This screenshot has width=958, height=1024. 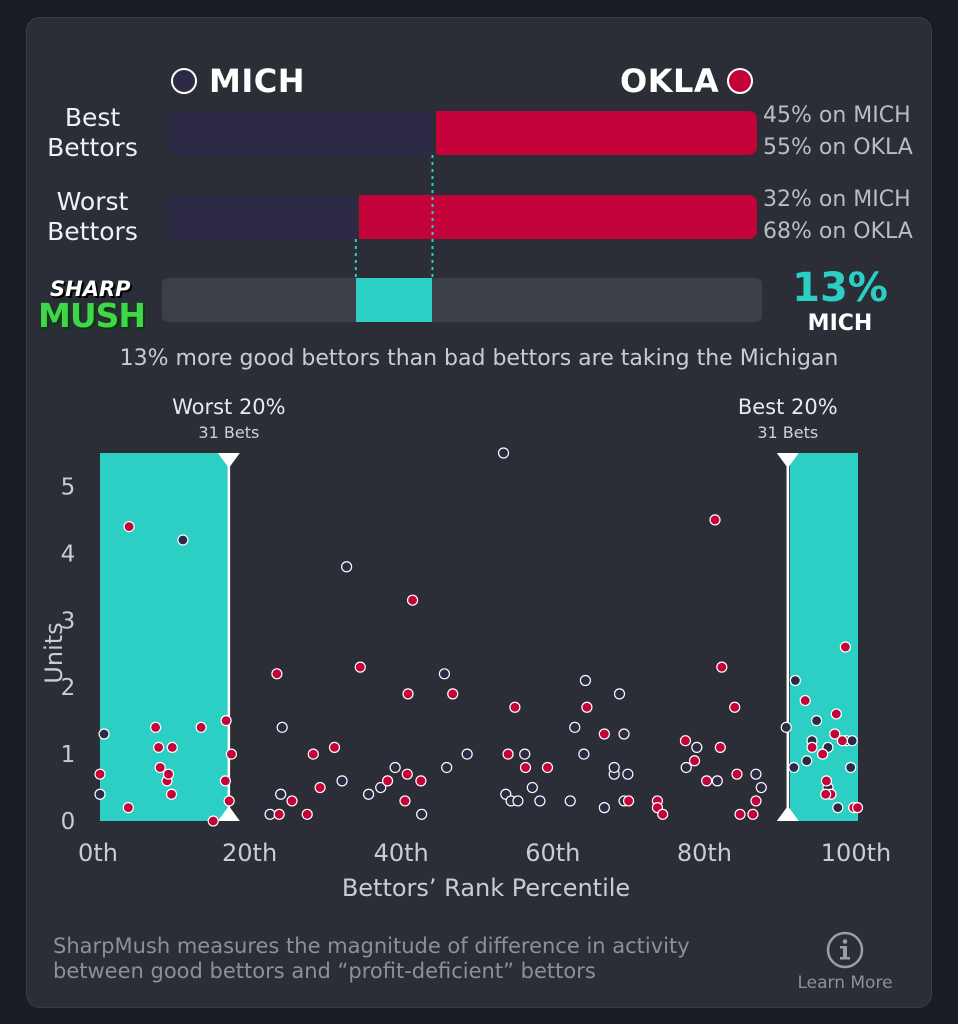 I want to click on worst-bettors-bar, so click(x=462, y=217).